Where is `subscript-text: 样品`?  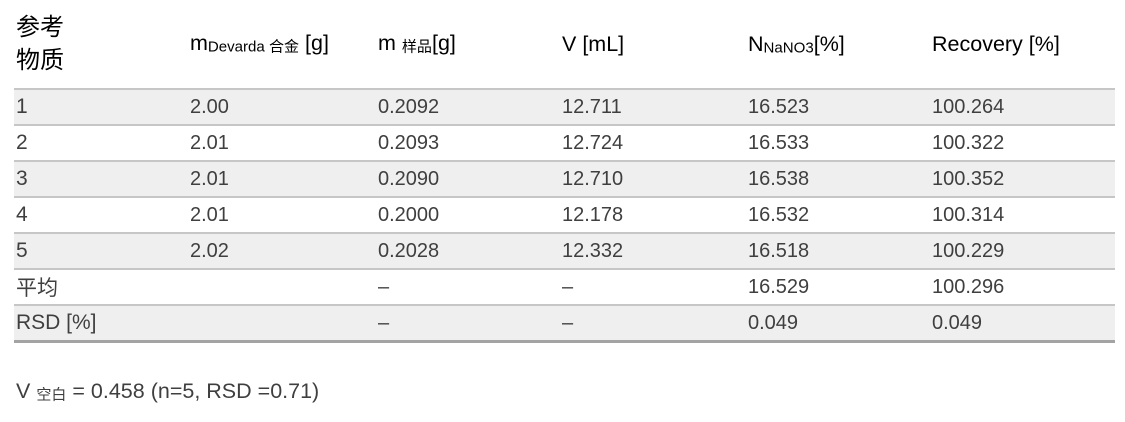
subscript-text: 样品 is located at coordinates (416, 47).